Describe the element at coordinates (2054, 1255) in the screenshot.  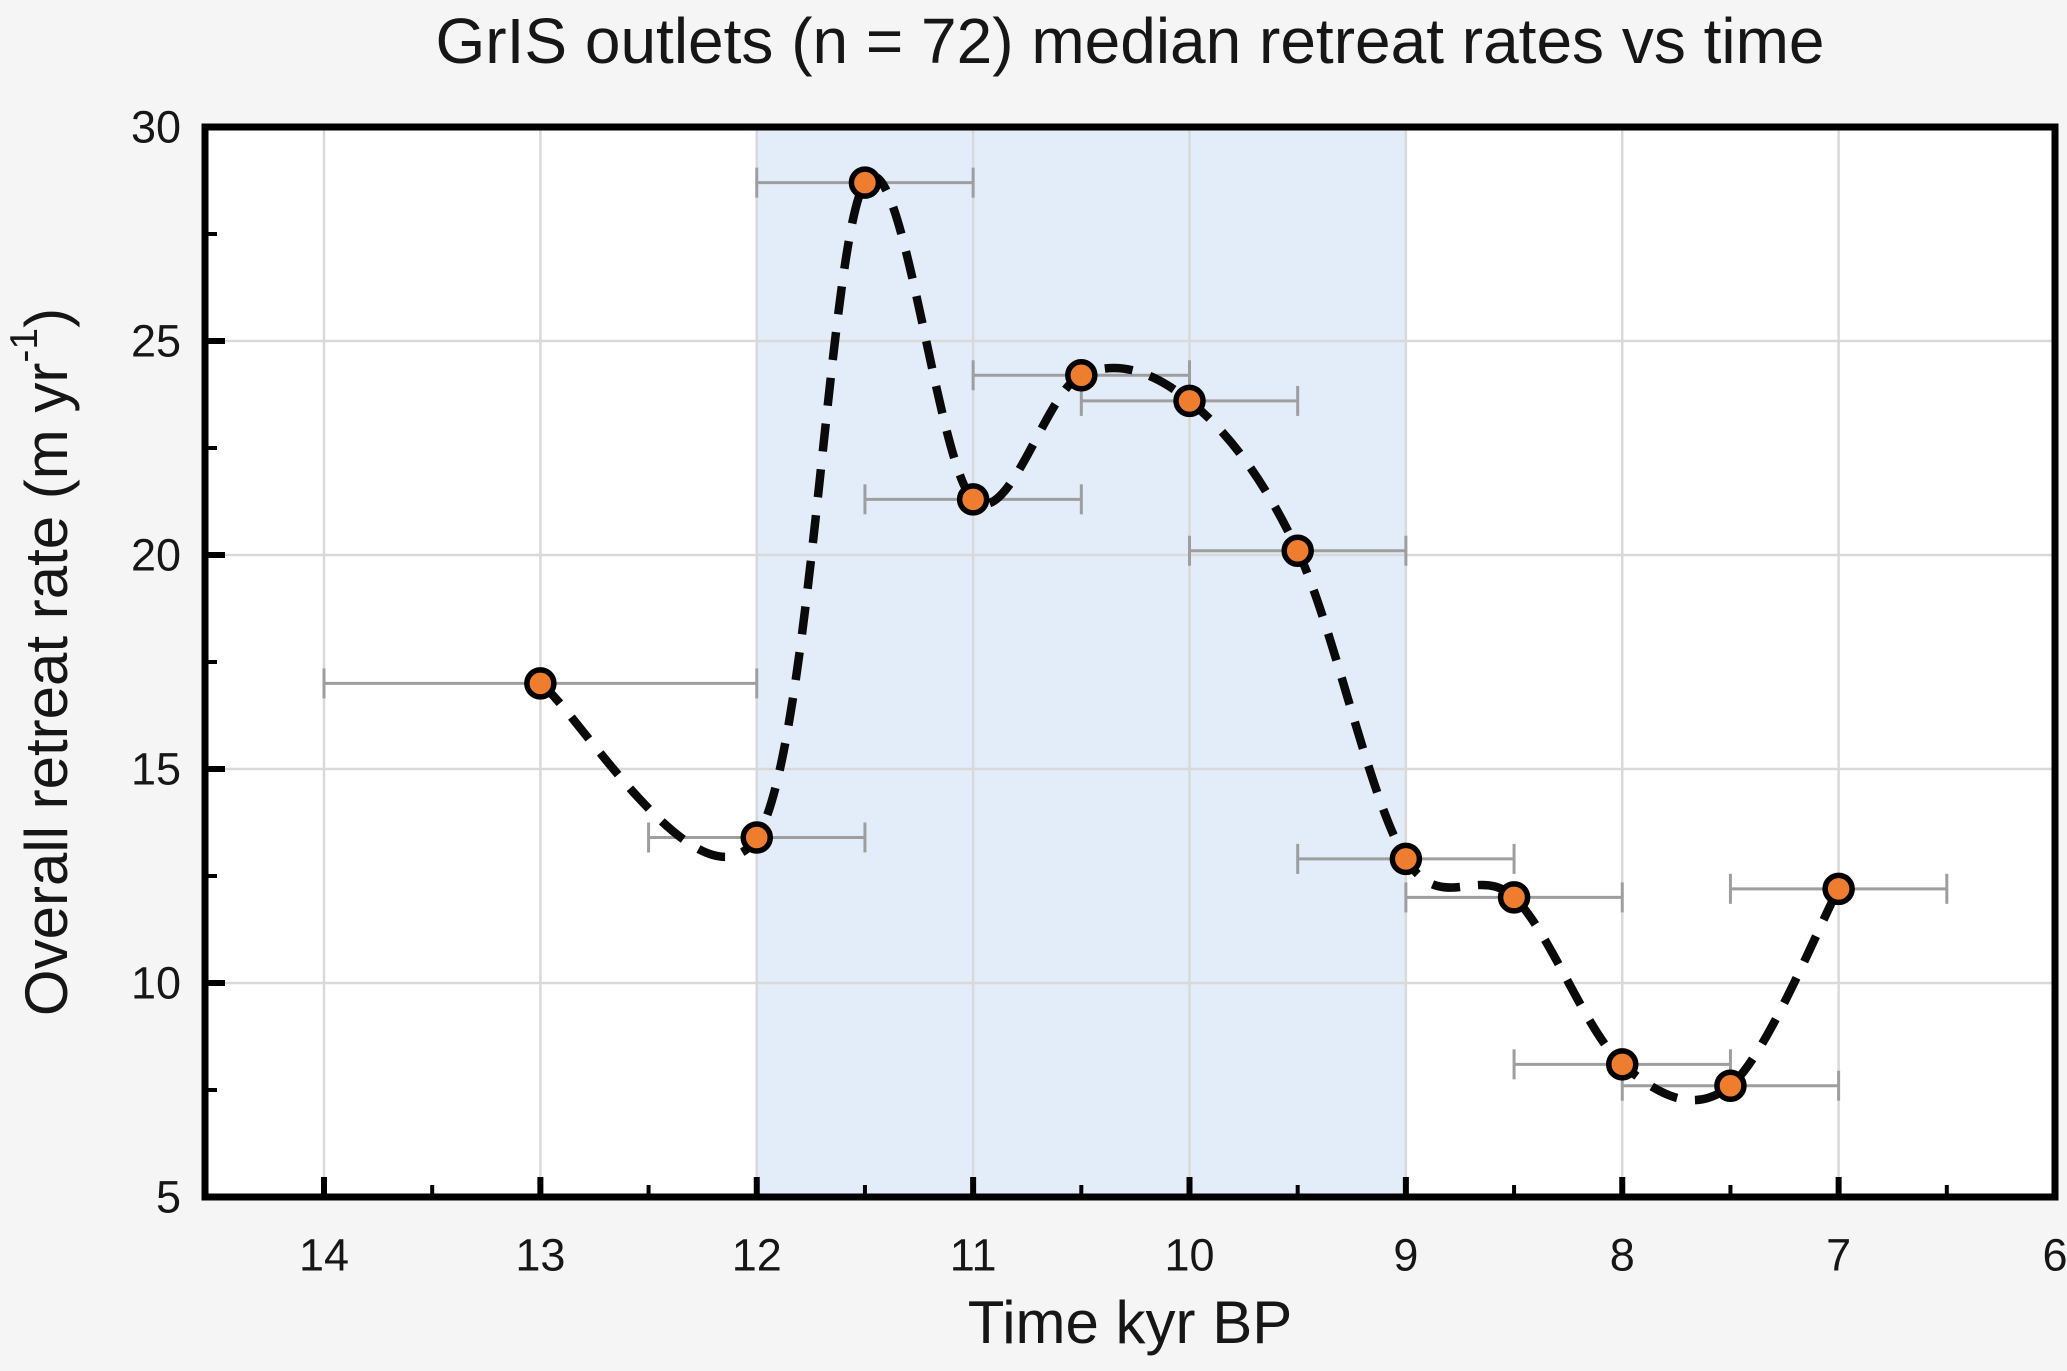
I see `x-tick-label: 6` at that location.